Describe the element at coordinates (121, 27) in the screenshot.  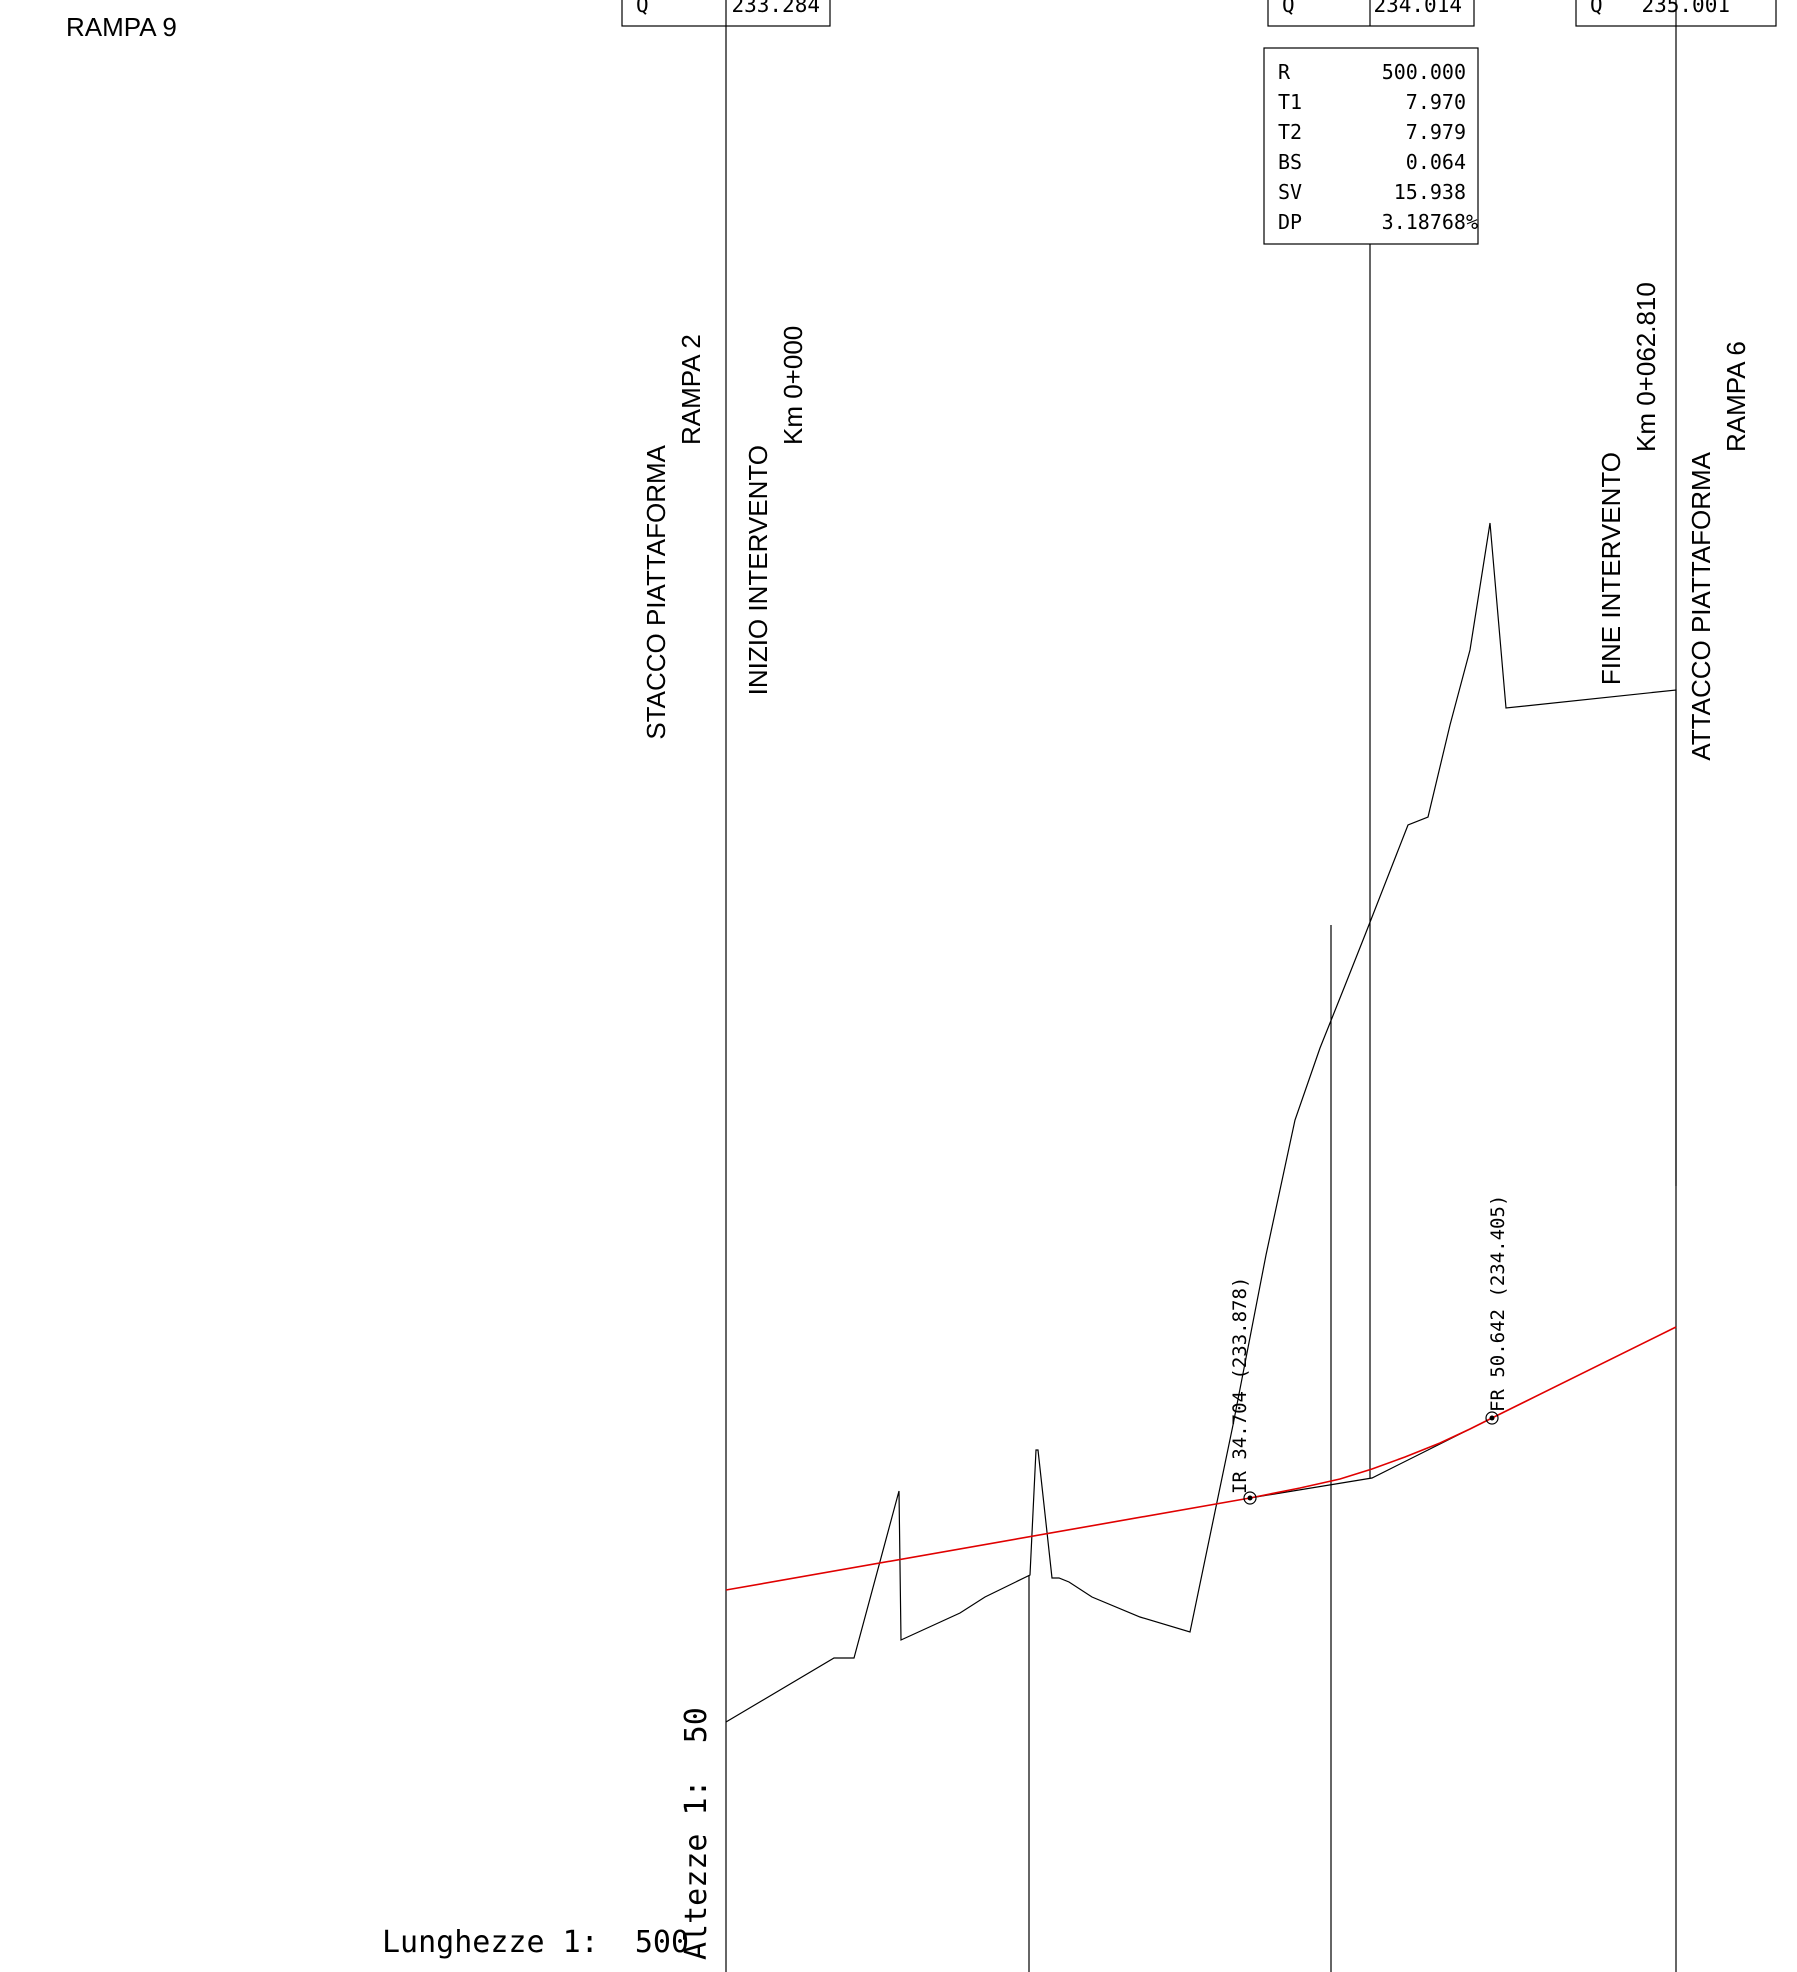
I see `drawing-title: RAMPA 9` at that location.